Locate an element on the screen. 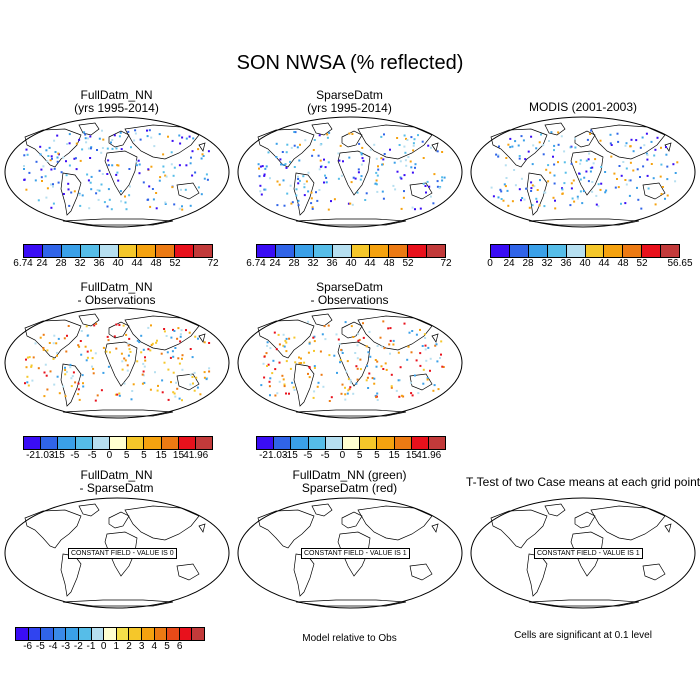 The width and height of the screenshot is (700, 700). map-full-diff is located at coordinates (117, 363).